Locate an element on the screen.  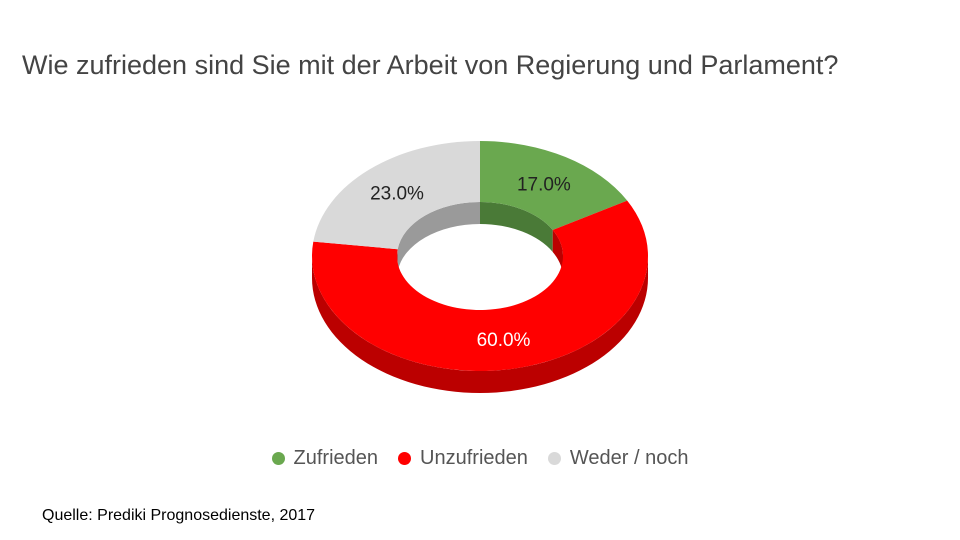
legend-item-zufrieden: Zufrieden is located at coordinates (325, 458).